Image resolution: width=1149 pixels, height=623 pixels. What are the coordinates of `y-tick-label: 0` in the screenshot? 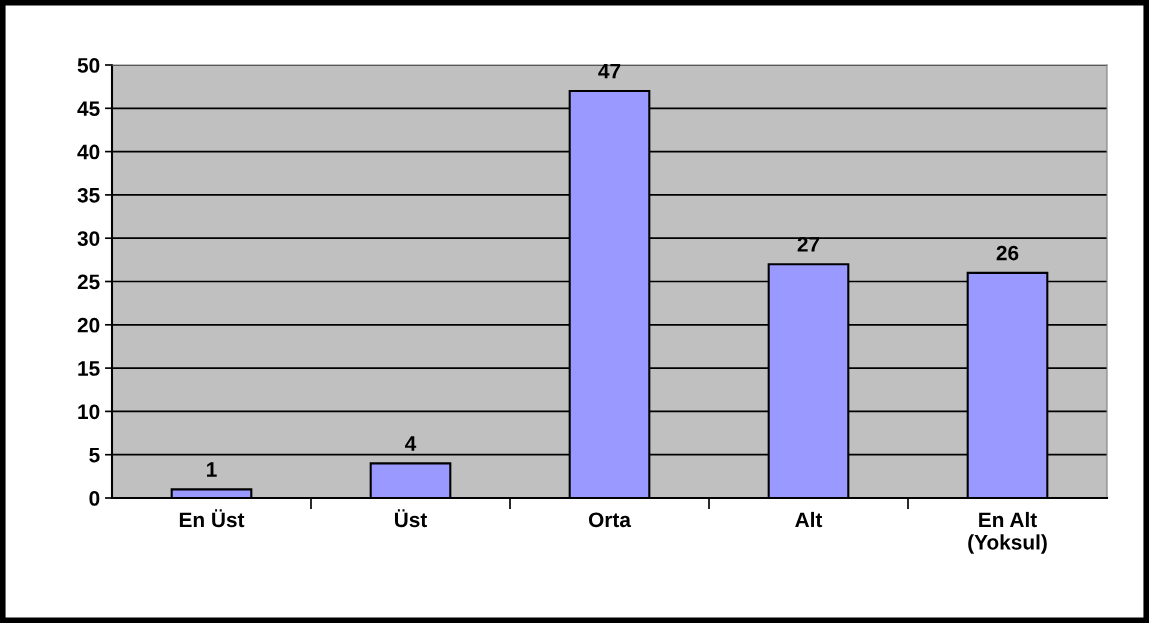 It's located at (94, 498).